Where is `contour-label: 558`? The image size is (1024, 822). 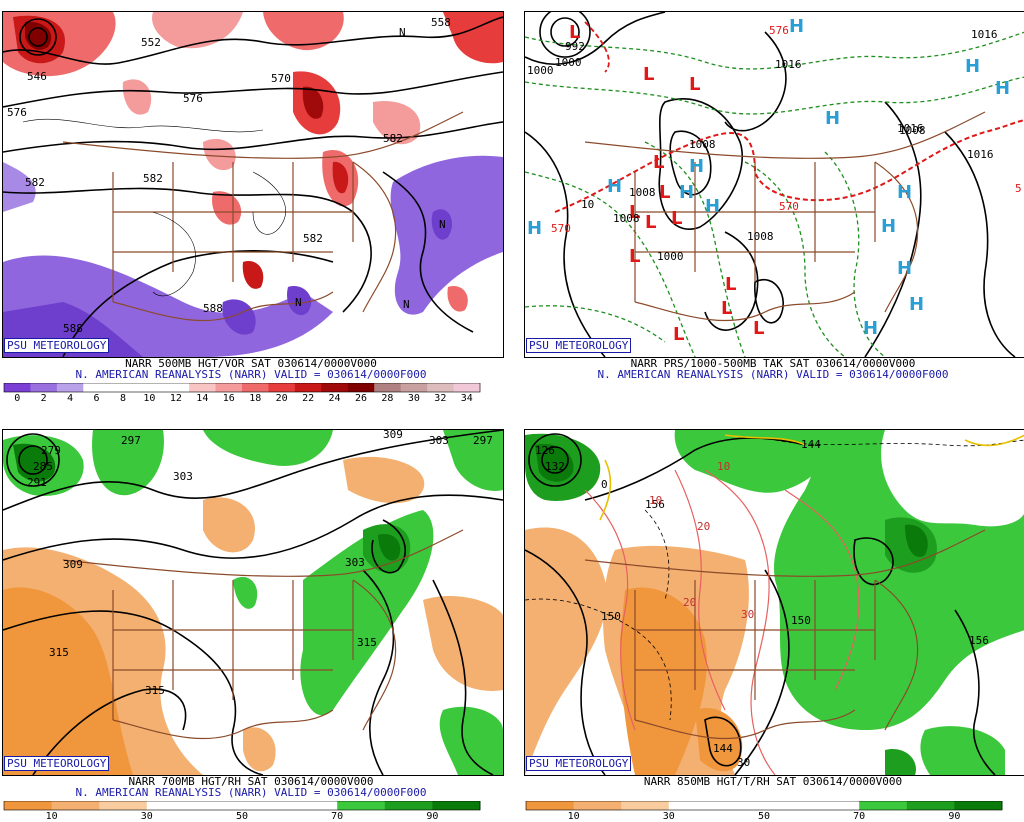 contour-label: 558 is located at coordinates (441, 22).